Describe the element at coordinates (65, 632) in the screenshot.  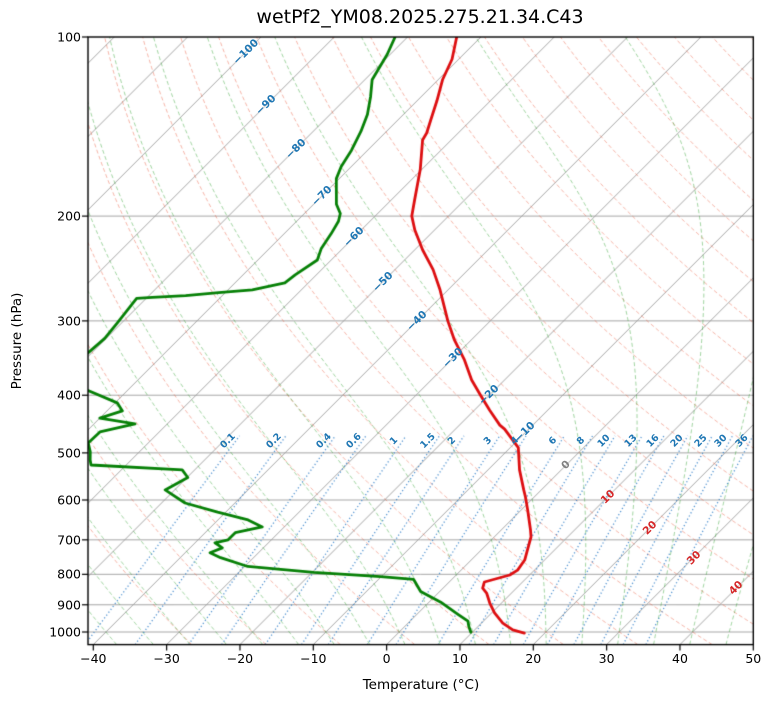
I see `y-tick-label: 1000` at that location.